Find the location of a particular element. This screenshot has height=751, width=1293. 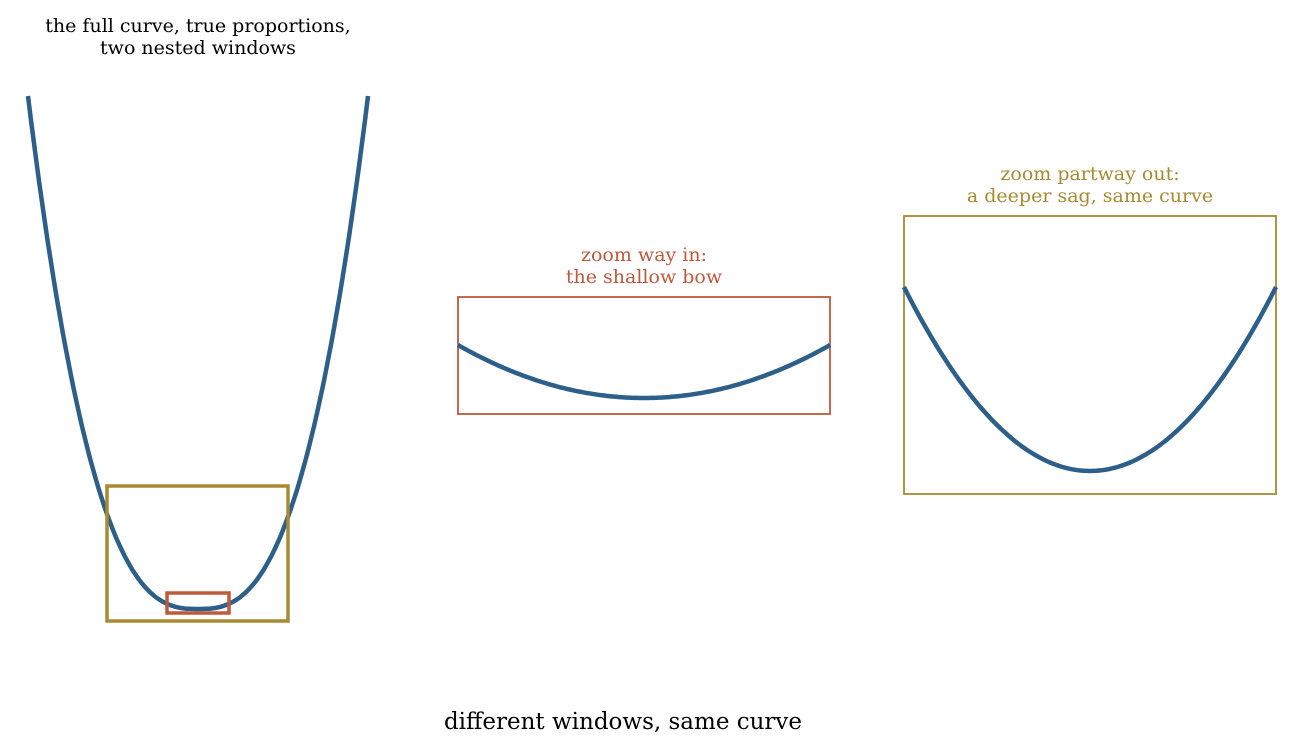

zoom-out-frame is located at coordinates (1090, 355).